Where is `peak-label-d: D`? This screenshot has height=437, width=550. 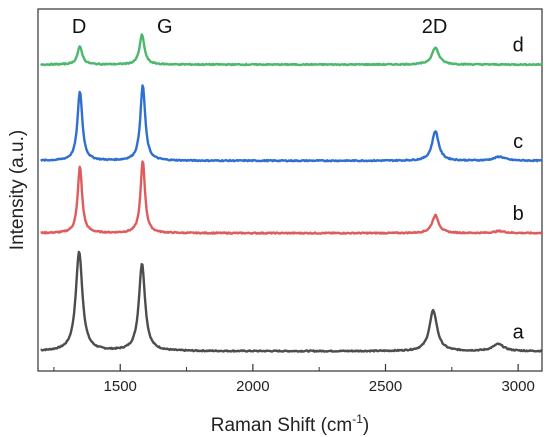 peak-label-d: D is located at coordinates (79, 27).